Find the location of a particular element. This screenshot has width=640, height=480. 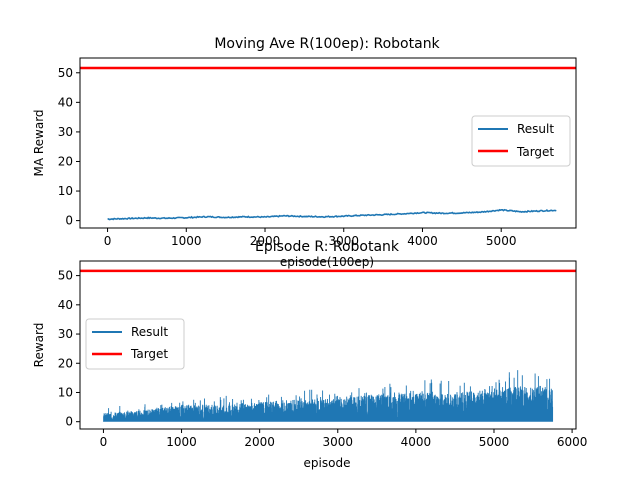

chart-title: Moving Ave R(100ep): Robotank is located at coordinates (327, 44).